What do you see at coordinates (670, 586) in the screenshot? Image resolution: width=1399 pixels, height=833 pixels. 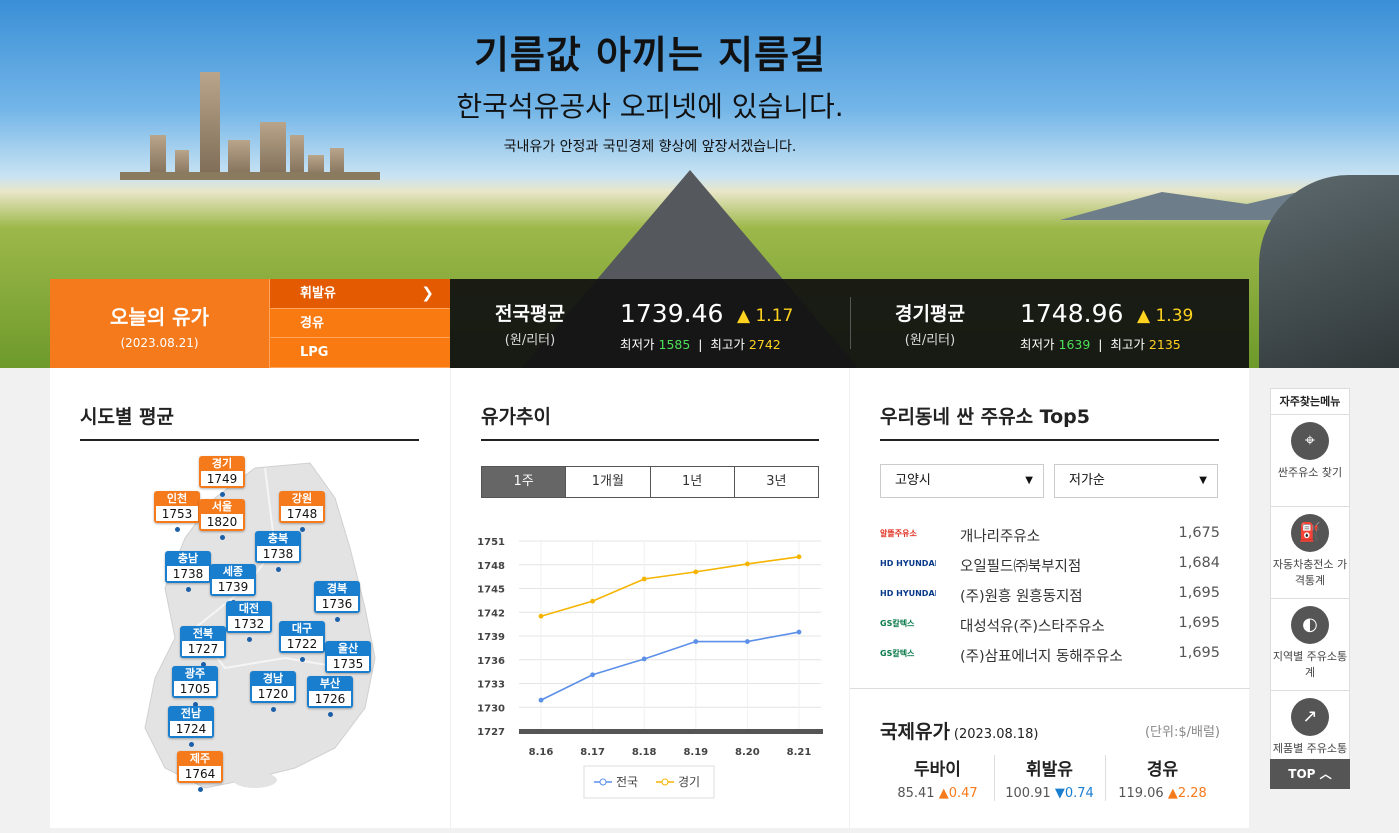 I see `series-line` at bounding box center [670, 586].